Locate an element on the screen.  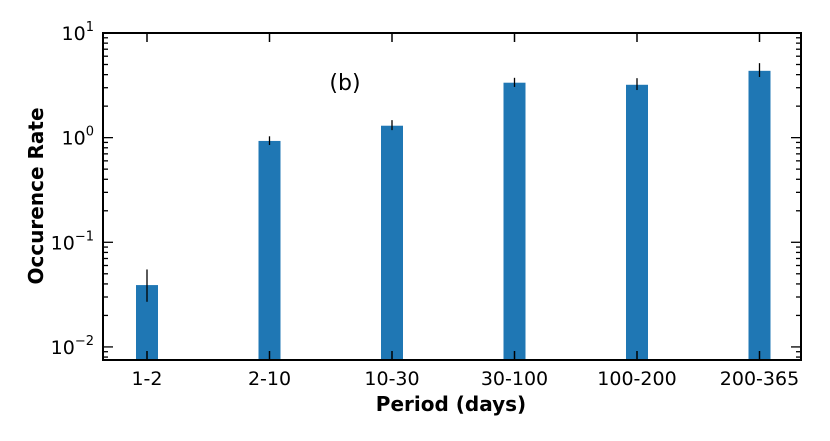
x-tick-labels: 1-2 2-10 10-30 30-100 100-200 200-365 is located at coordinates (465, 379).